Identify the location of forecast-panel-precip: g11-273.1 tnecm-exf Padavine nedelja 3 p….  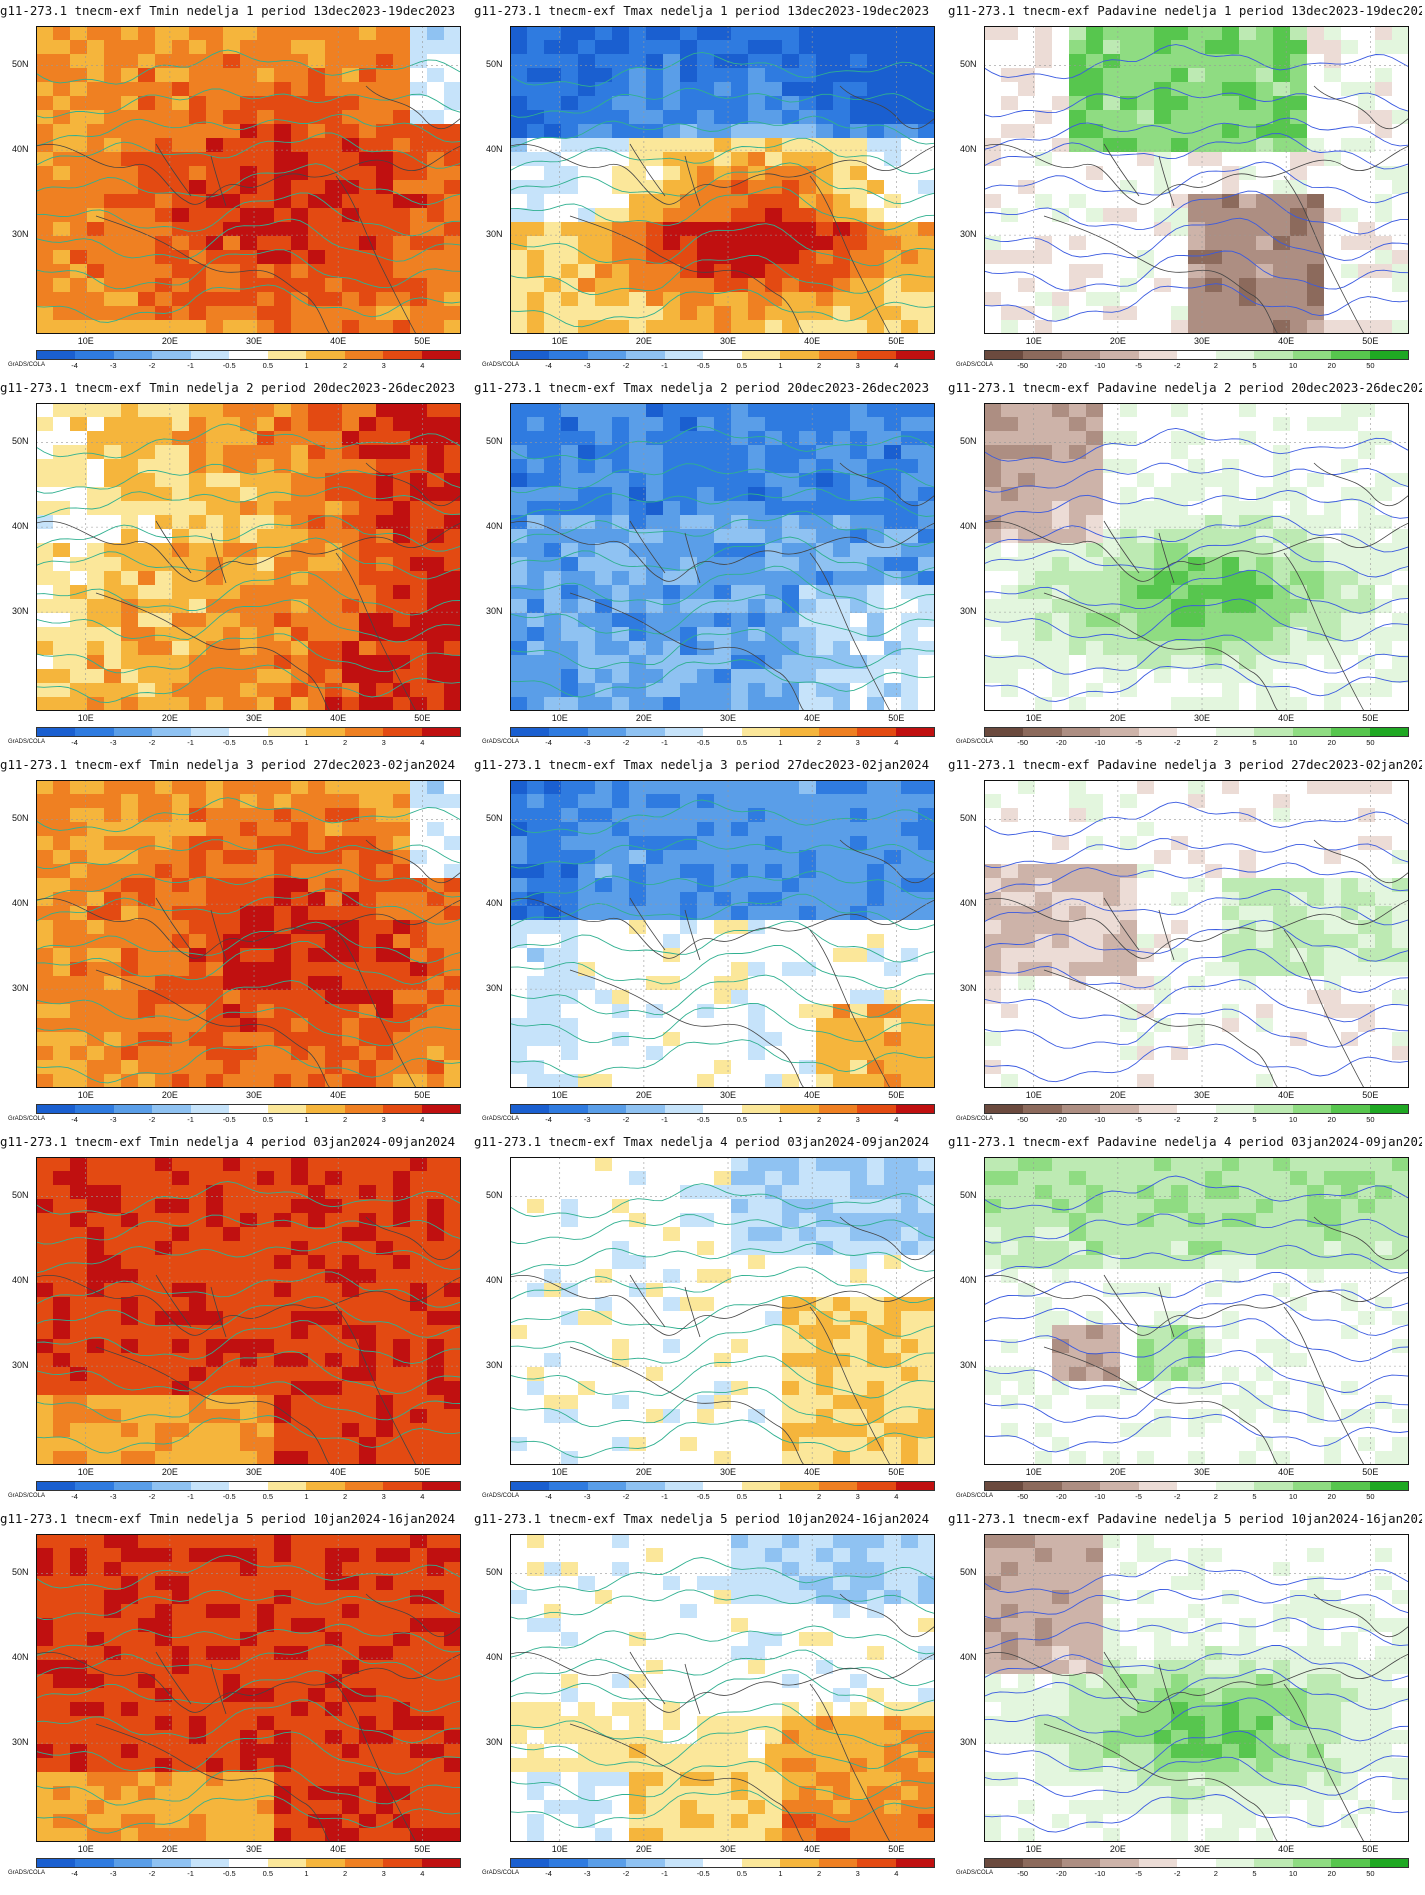
(1185, 942).